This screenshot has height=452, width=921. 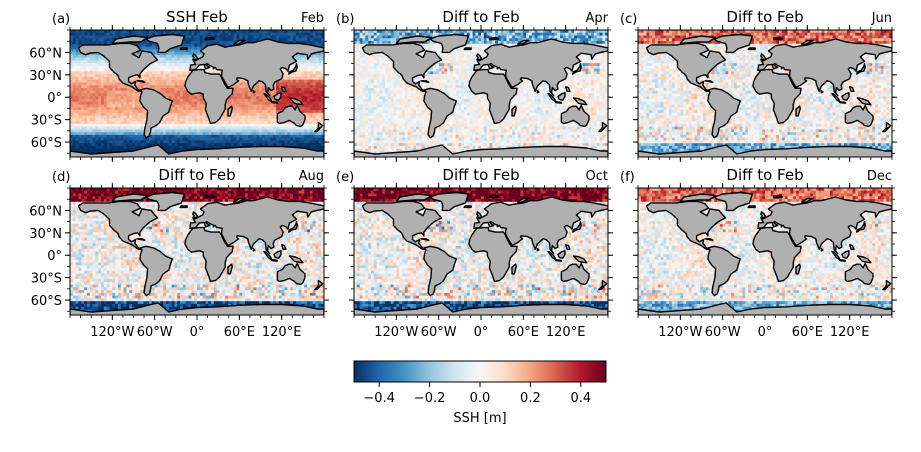 I want to click on colorbar-gradient, so click(x=480, y=371).